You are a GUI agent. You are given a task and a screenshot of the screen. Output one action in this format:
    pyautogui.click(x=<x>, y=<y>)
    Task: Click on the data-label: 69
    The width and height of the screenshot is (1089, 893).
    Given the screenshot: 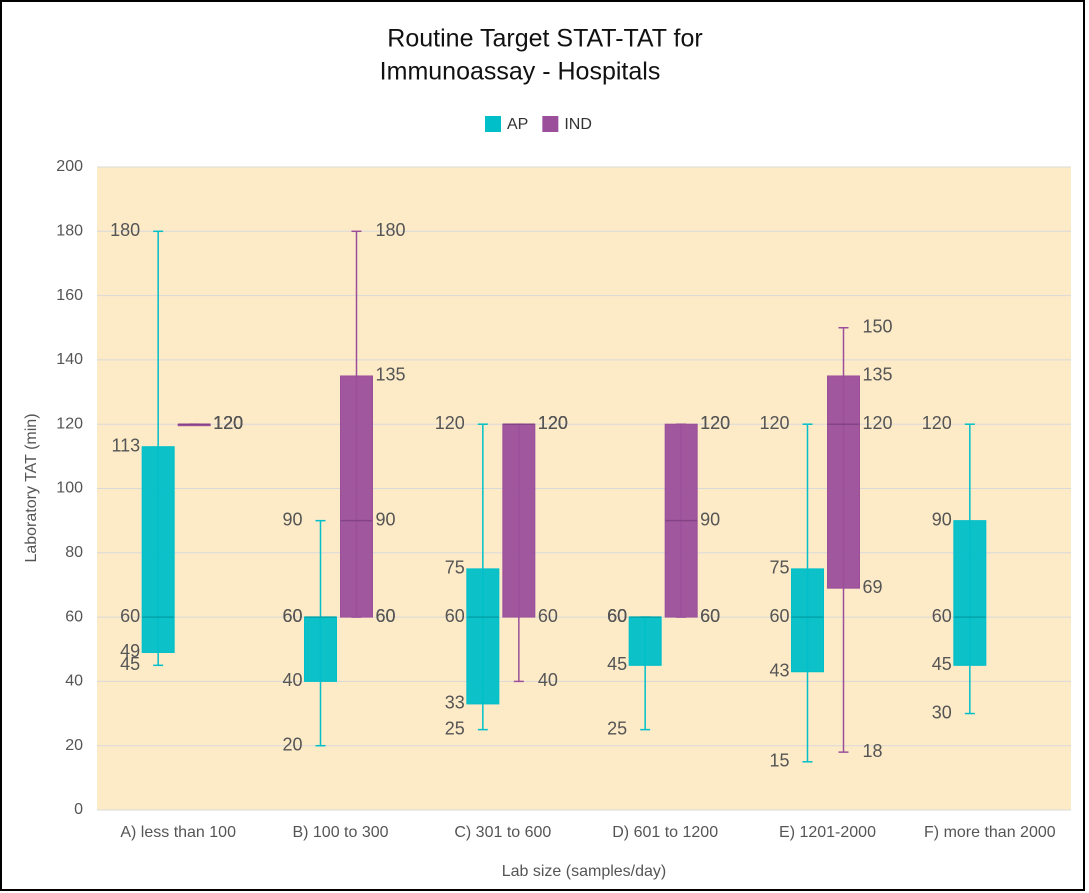 What is the action you would take?
    pyautogui.click(x=873, y=587)
    